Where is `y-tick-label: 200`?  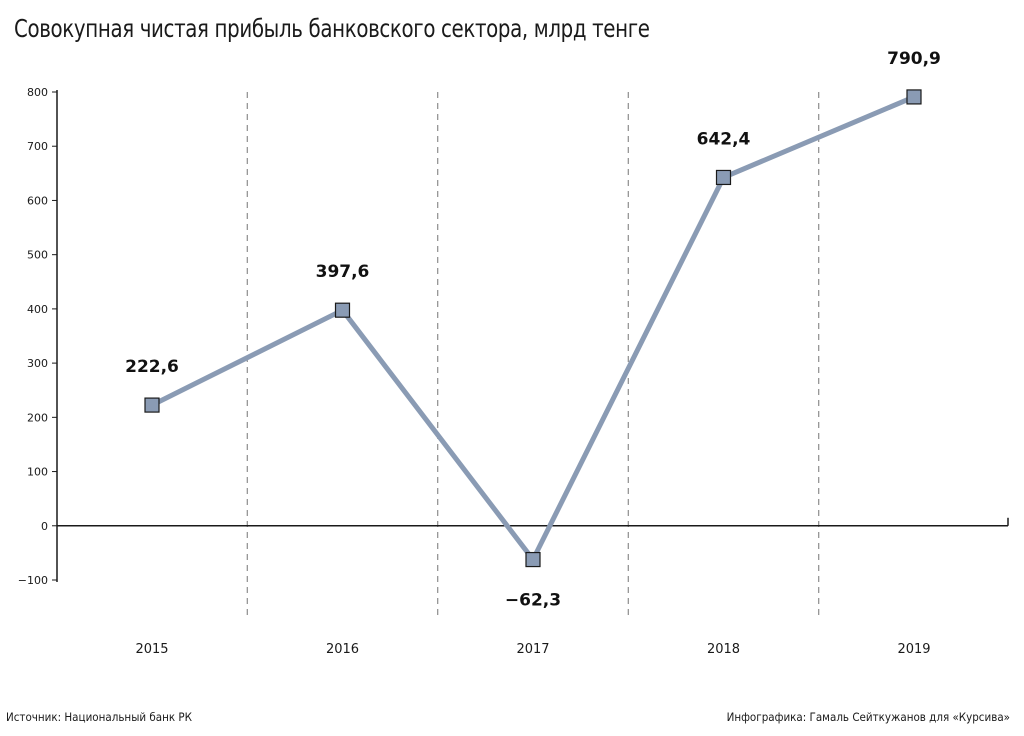 y-tick-label: 200 is located at coordinates (37, 417).